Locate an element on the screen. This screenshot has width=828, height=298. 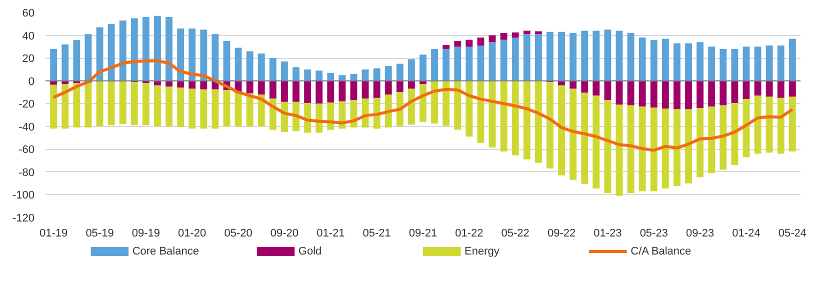
x-tick-label: 09-21 is located at coordinates (423, 234).